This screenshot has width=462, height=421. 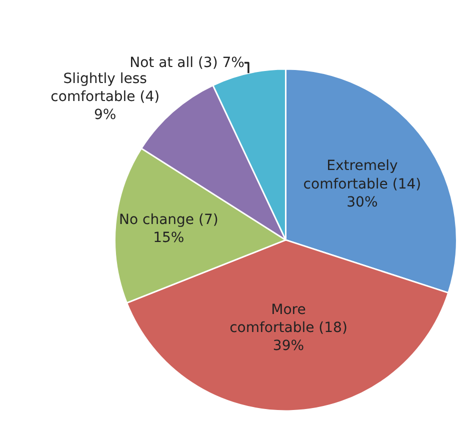 What do you see at coordinates (289, 319) in the screenshot?
I see `slice-label: More comfortable (18)` at bounding box center [289, 319].